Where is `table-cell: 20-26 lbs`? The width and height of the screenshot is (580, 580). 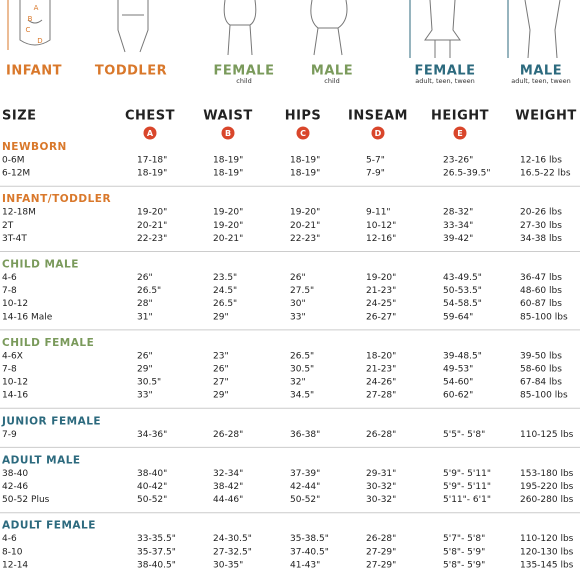 table-cell: 20-26 lbs is located at coordinates (541, 213).